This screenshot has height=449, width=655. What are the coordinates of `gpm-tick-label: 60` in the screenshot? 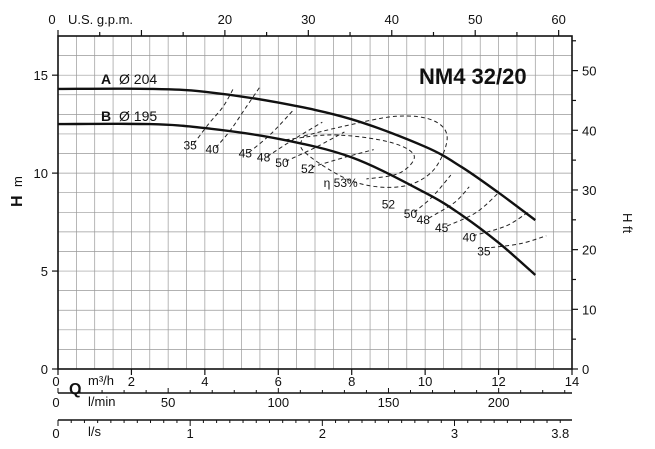 It's located at (558, 19).